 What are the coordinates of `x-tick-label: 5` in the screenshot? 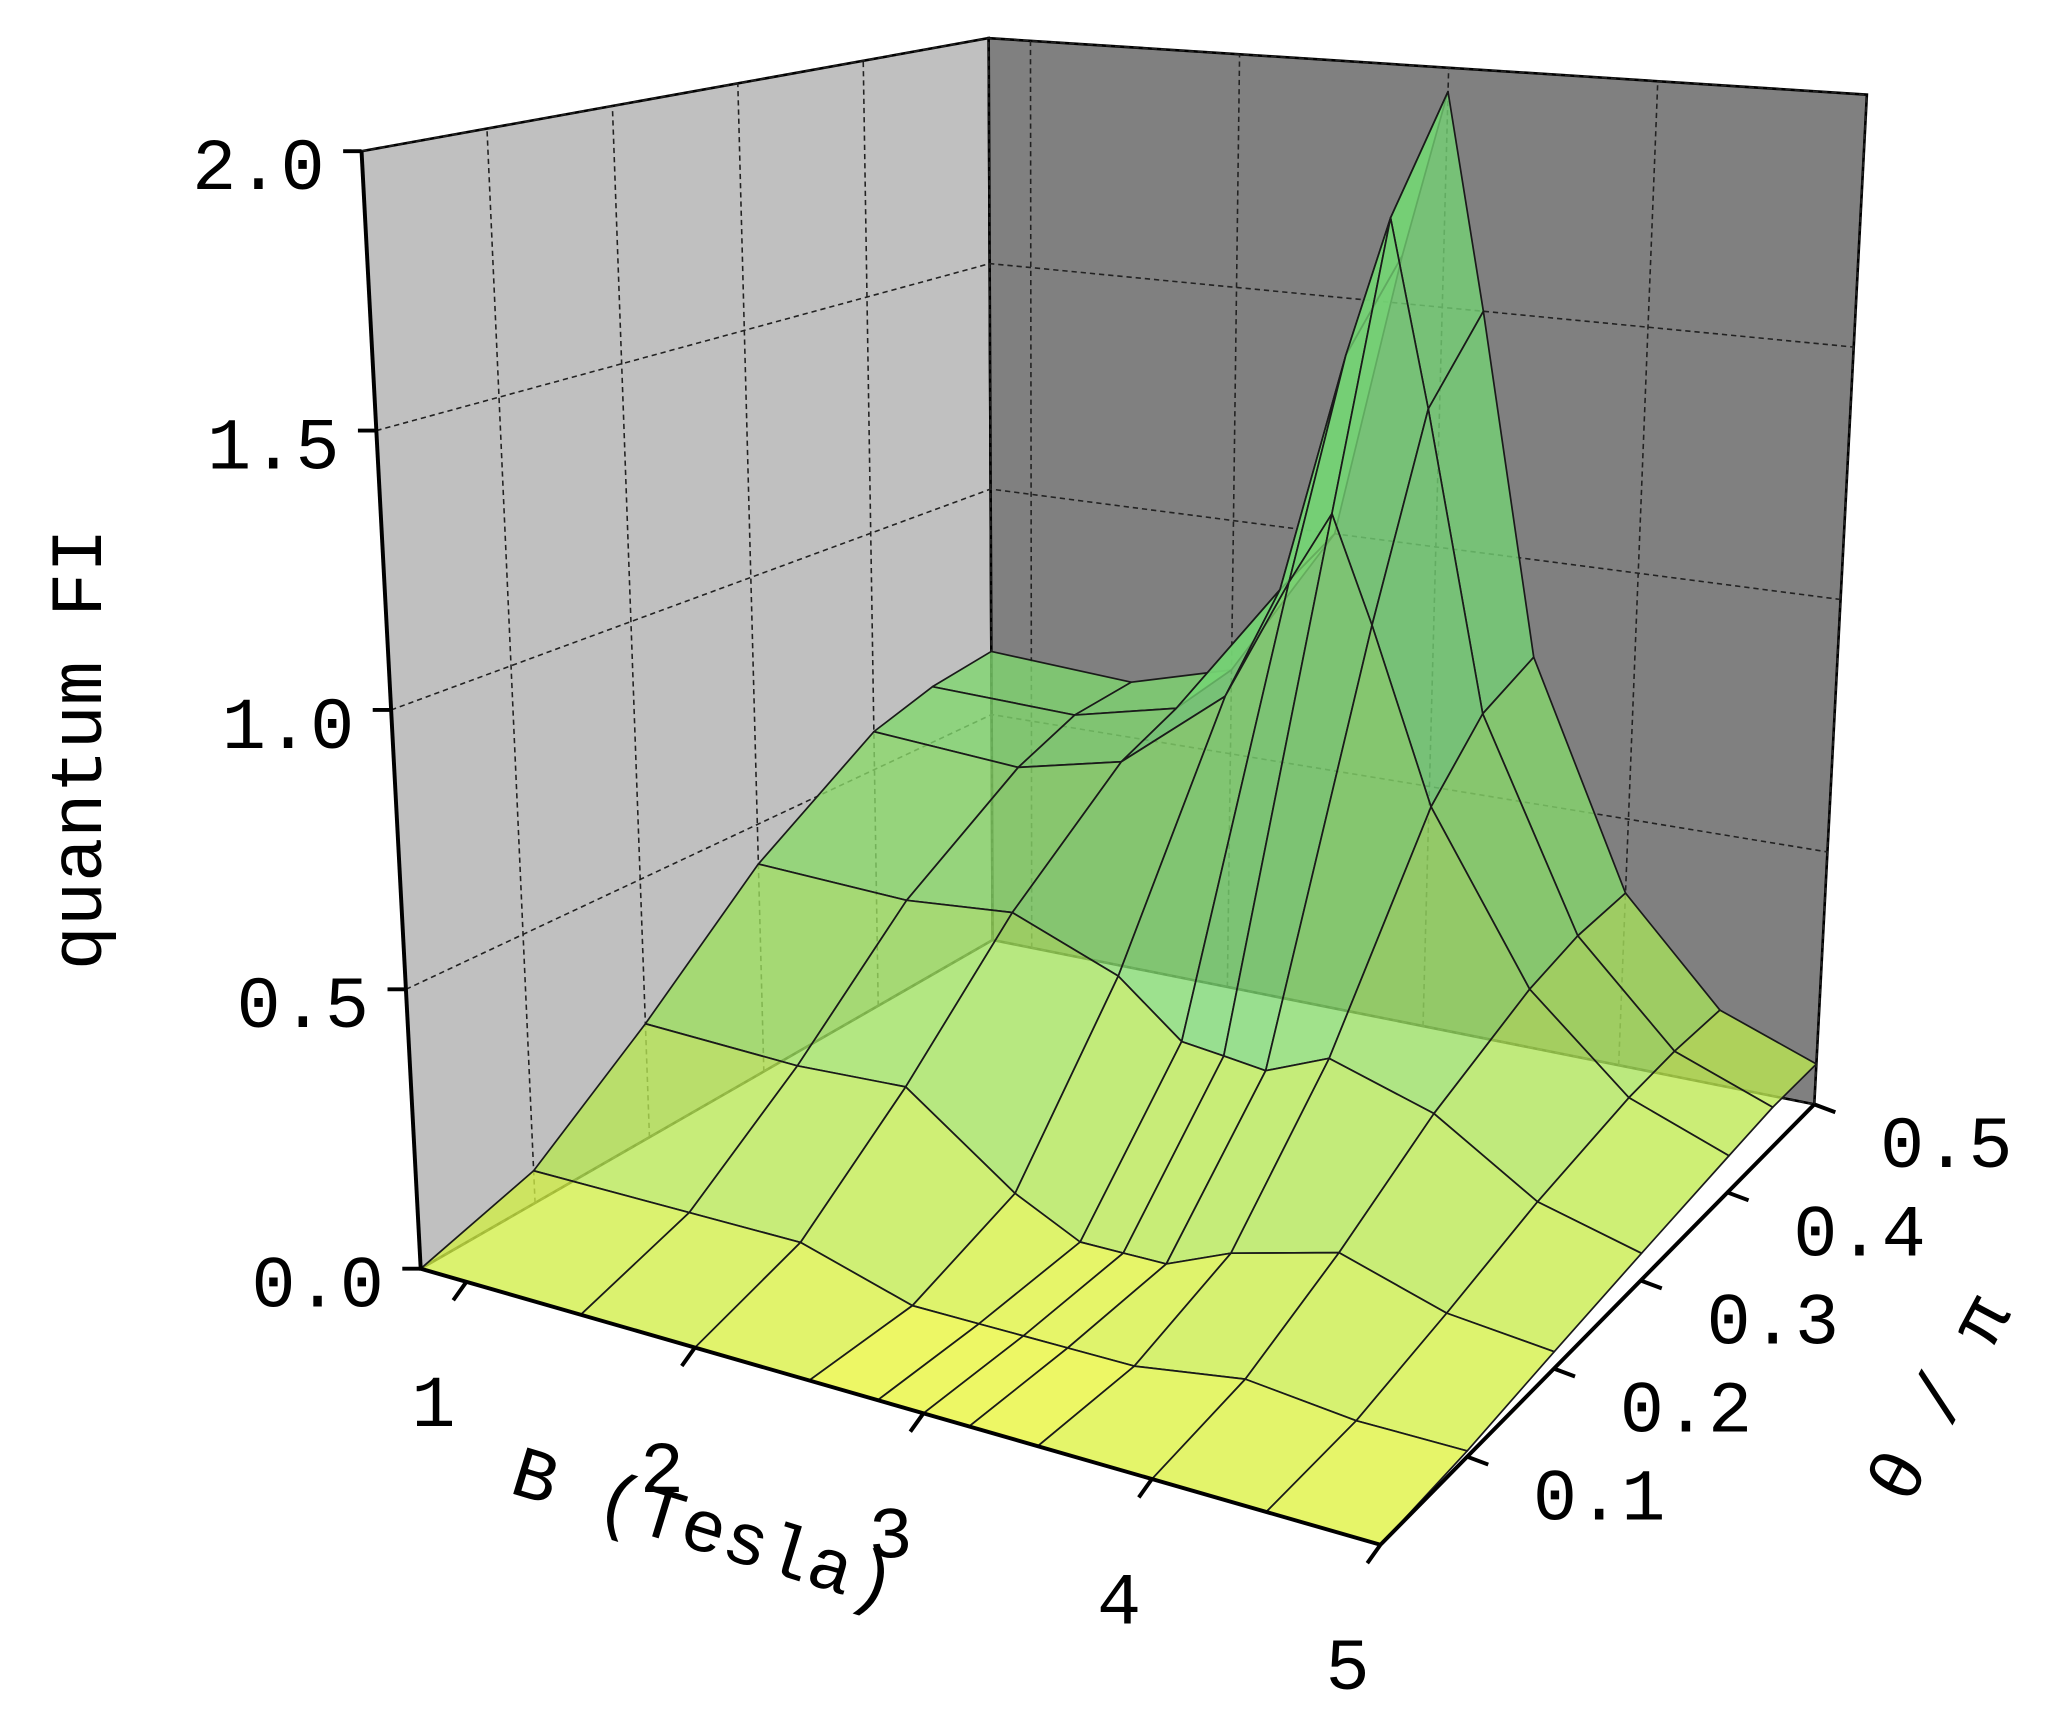 It's located at (1347, 1670).